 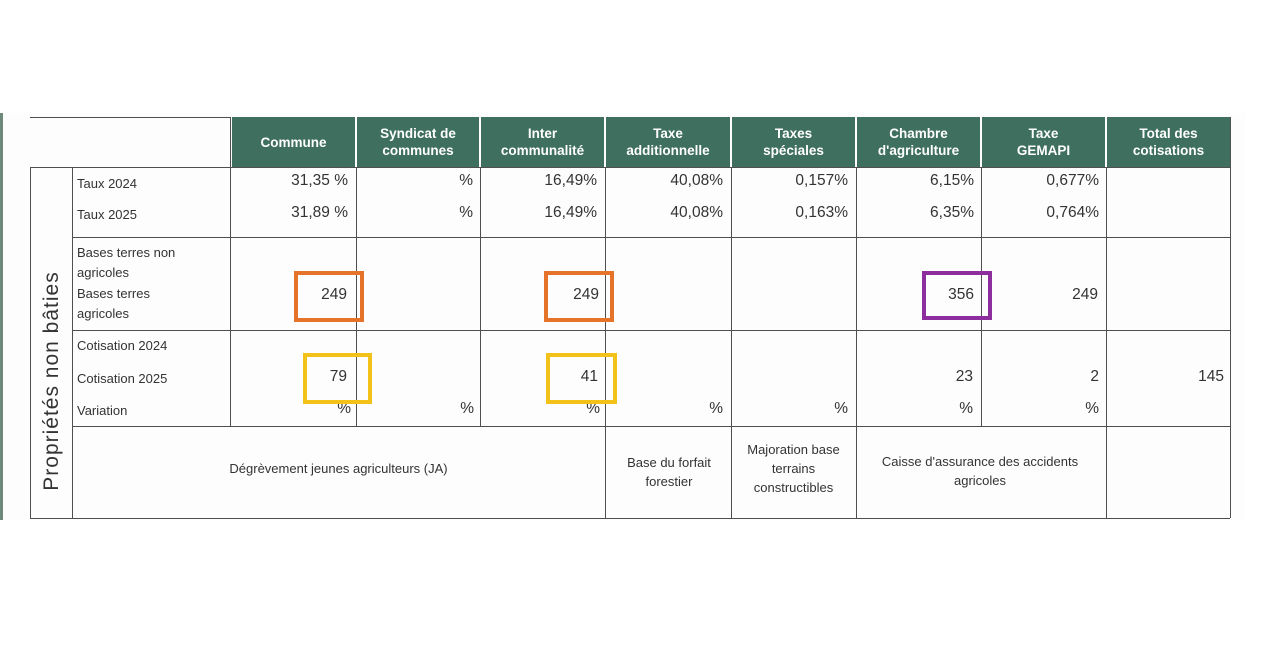 What do you see at coordinates (344, 408) in the screenshot?
I see `variation-commune: %` at bounding box center [344, 408].